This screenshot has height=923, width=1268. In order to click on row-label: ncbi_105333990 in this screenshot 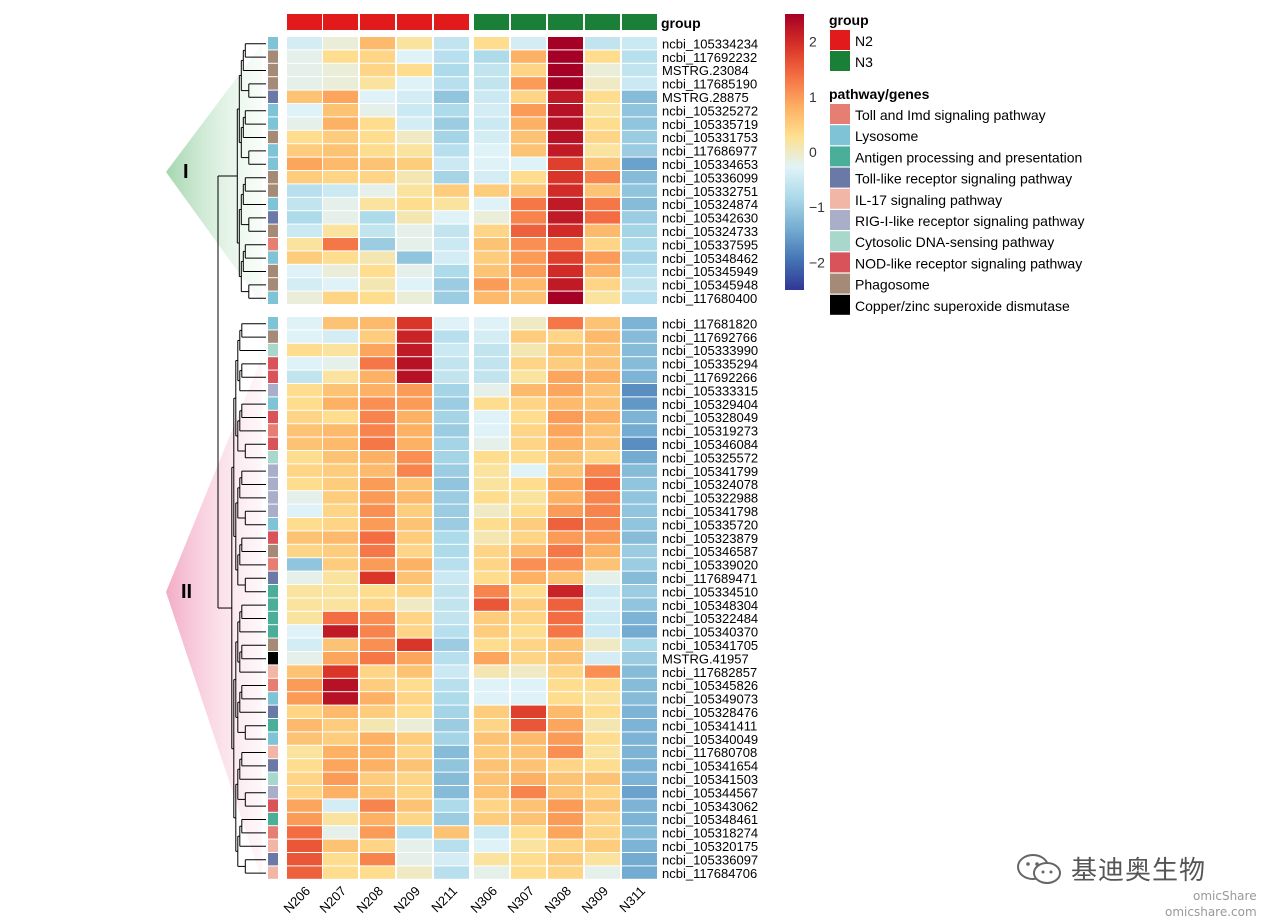, I will do `click(710, 350)`.